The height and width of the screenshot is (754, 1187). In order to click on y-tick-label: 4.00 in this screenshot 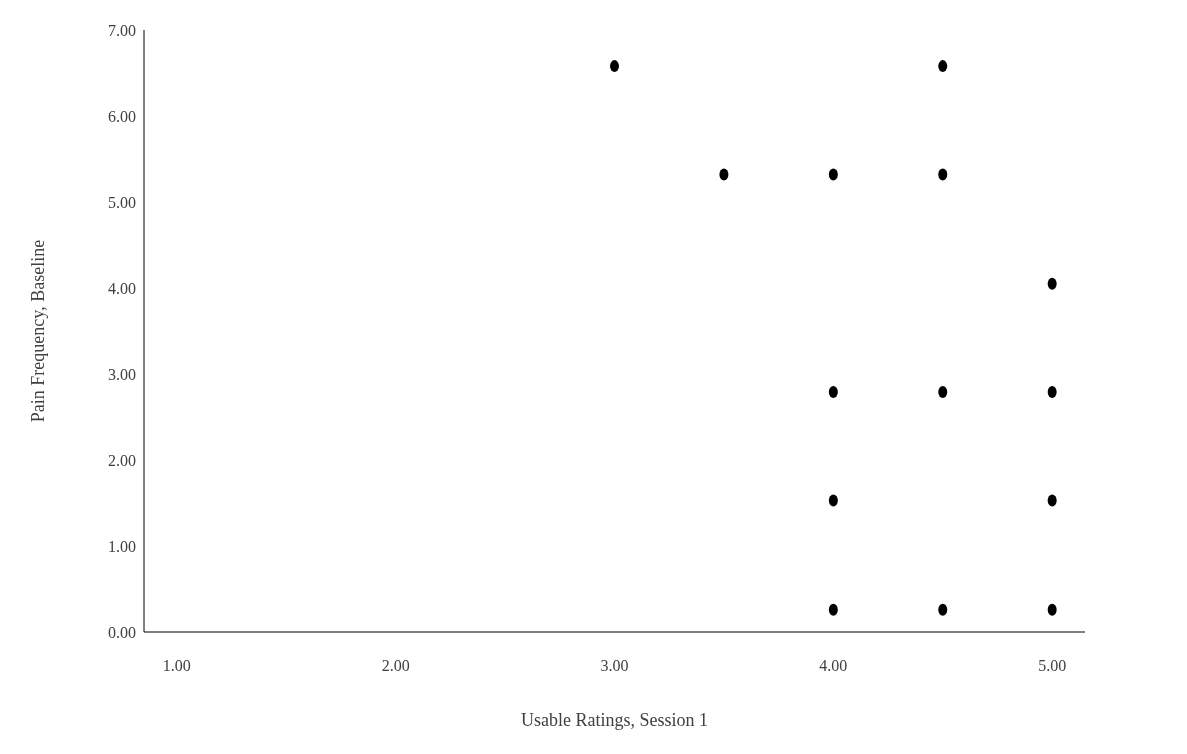, I will do `click(122, 288)`.